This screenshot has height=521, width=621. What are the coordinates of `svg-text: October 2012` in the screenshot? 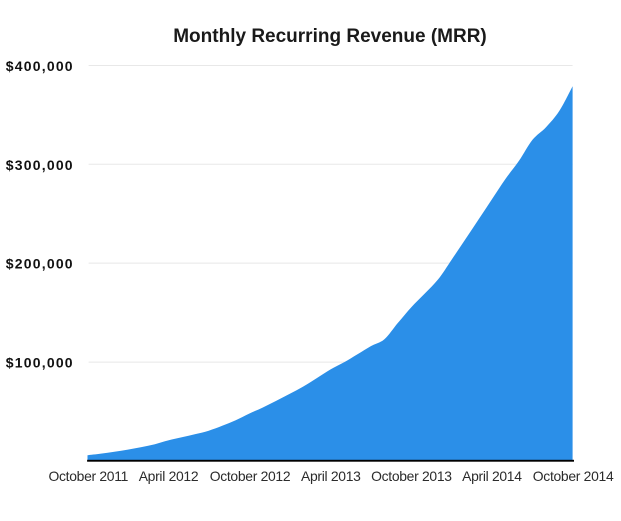 It's located at (250, 476).